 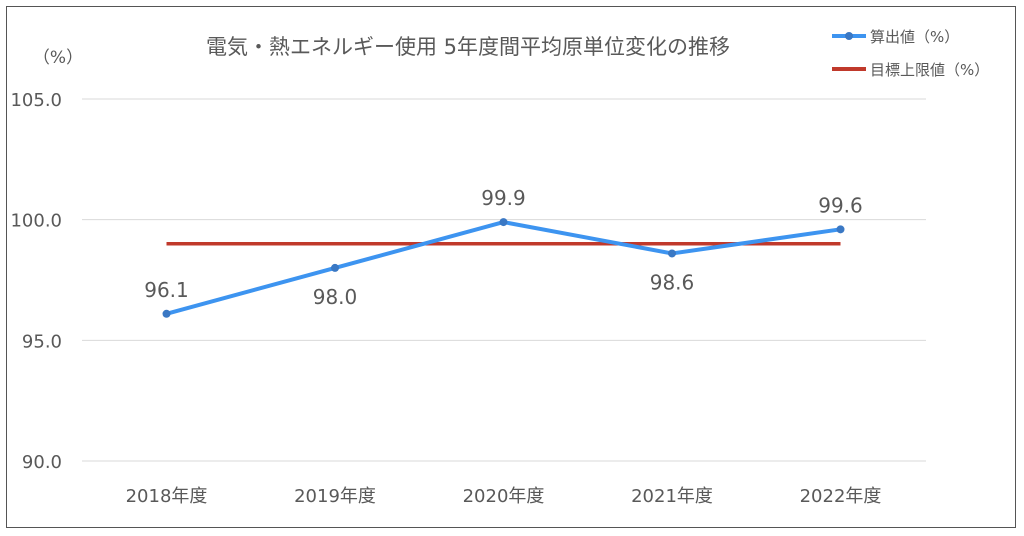 I want to click on data-label: 98.0, so click(x=335, y=297).